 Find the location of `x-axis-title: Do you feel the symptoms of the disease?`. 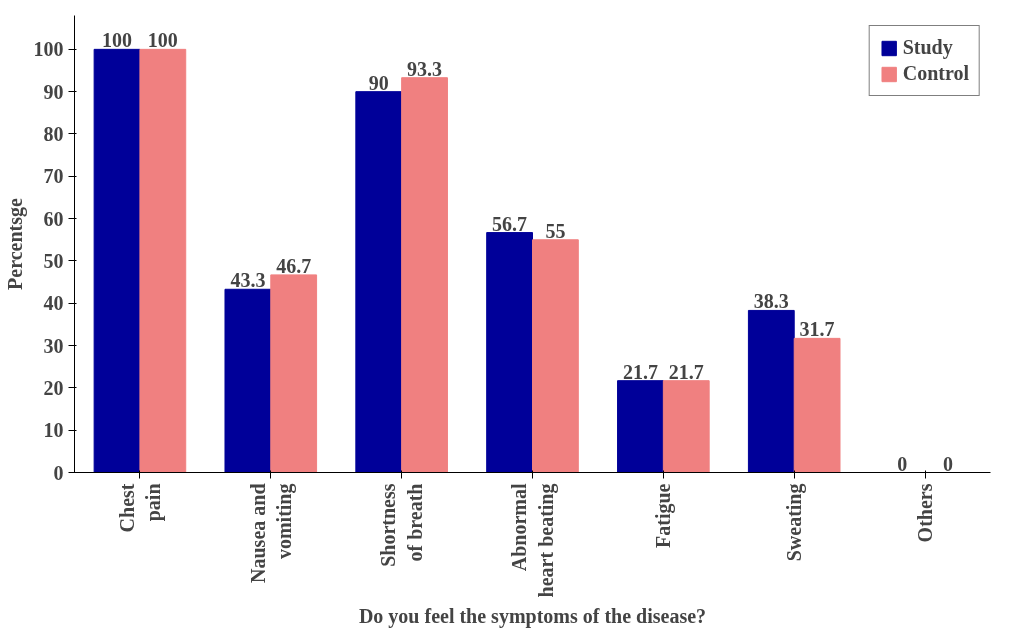

x-axis-title: Do you feel the symptoms of the disease? is located at coordinates (532, 617).